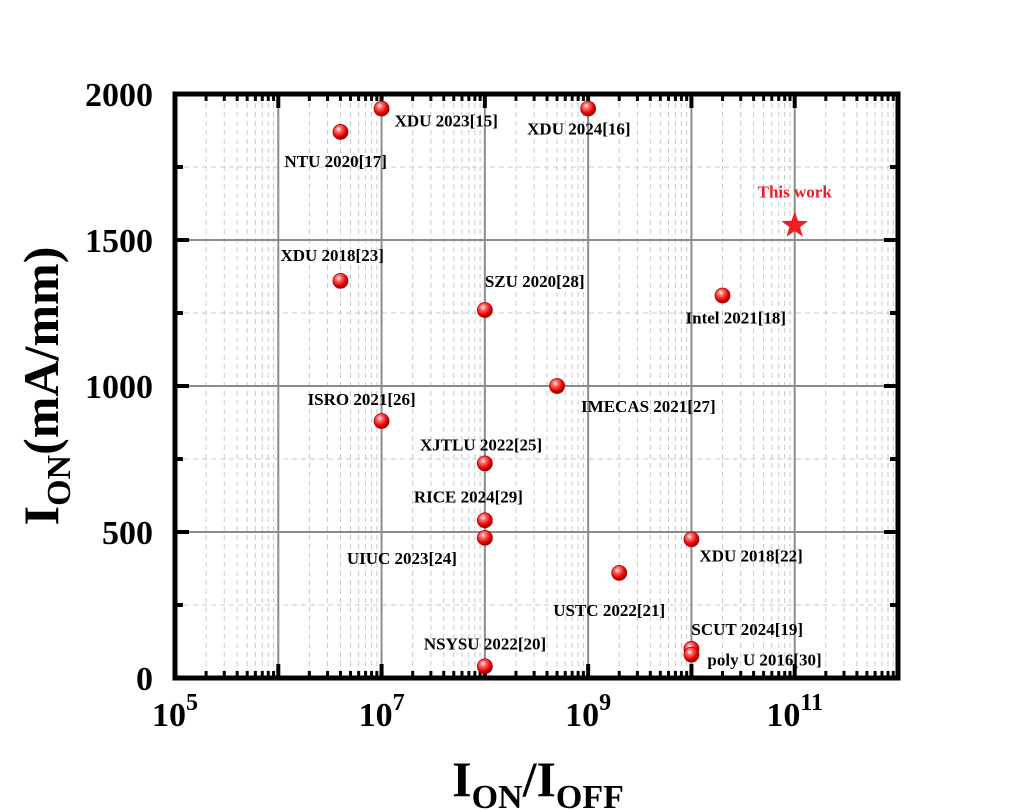  I want to click on y-tick-label: 0, so click(144, 679).